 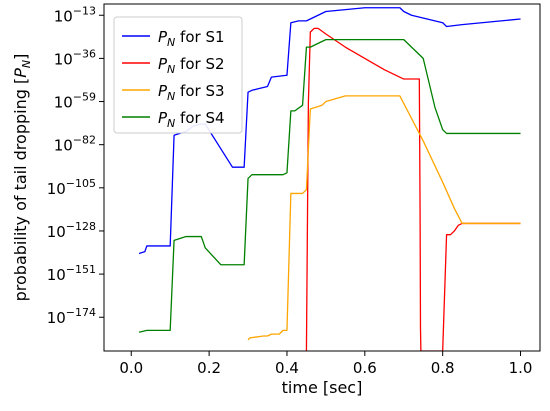 What do you see at coordinates (71, 230) in the screenshot?
I see `y-tick-label: 10−128` at bounding box center [71, 230].